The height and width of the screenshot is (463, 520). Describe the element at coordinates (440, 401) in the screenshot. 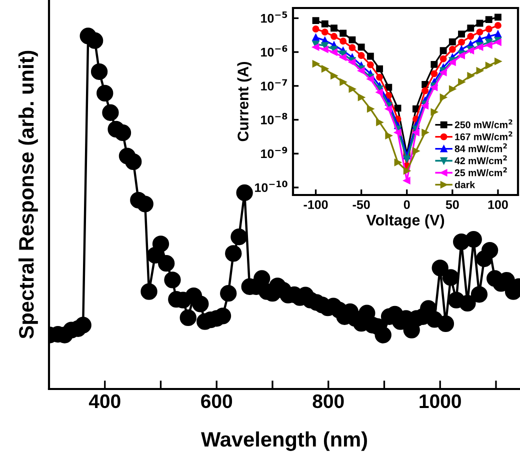

I see `x-tick-label: 1000` at that location.